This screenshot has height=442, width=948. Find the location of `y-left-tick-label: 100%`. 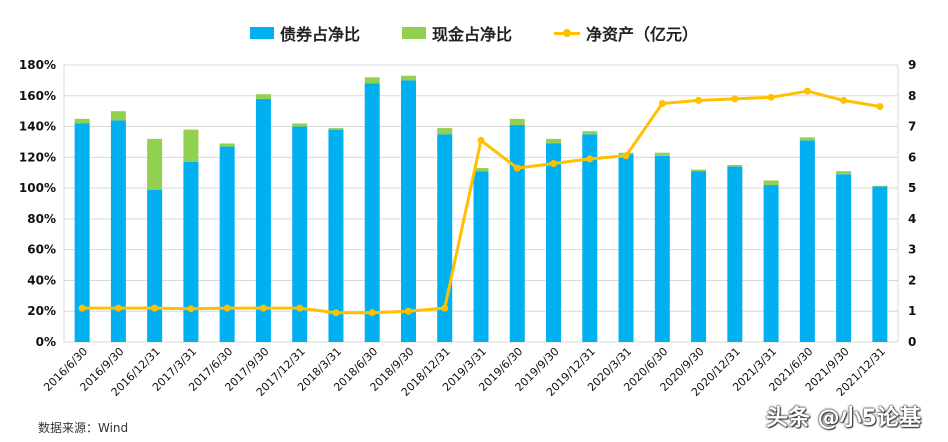

y-left-tick-label: 100% is located at coordinates (37, 188).